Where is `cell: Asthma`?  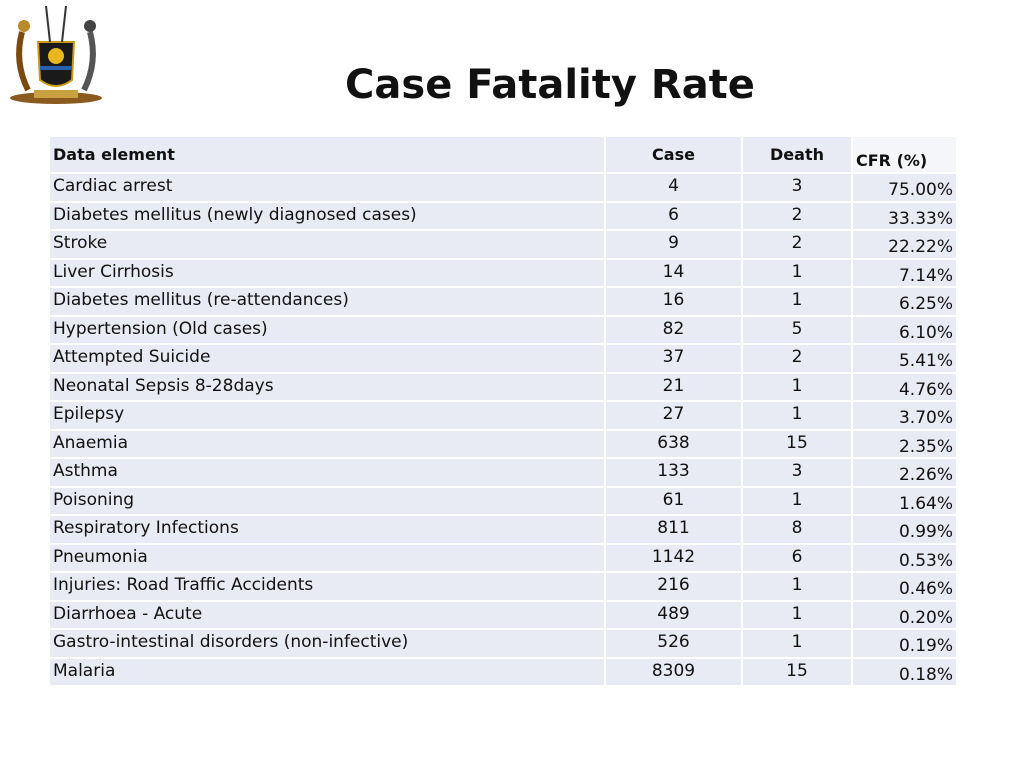
cell: Asthma is located at coordinates (327, 472).